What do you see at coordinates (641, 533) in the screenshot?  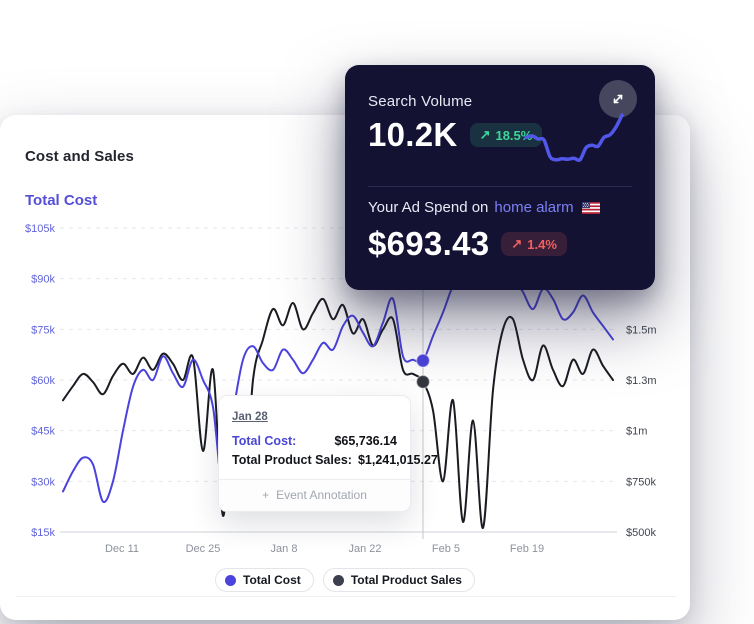 I see `right-axis-tick: $500k` at bounding box center [641, 533].